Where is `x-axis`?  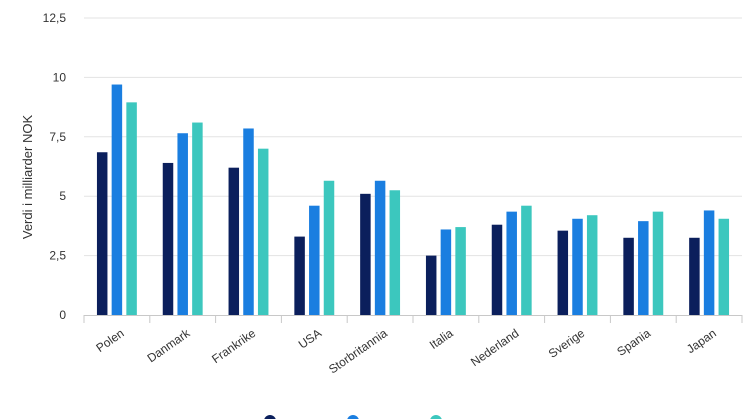
x-axis is located at coordinates (413, 319).